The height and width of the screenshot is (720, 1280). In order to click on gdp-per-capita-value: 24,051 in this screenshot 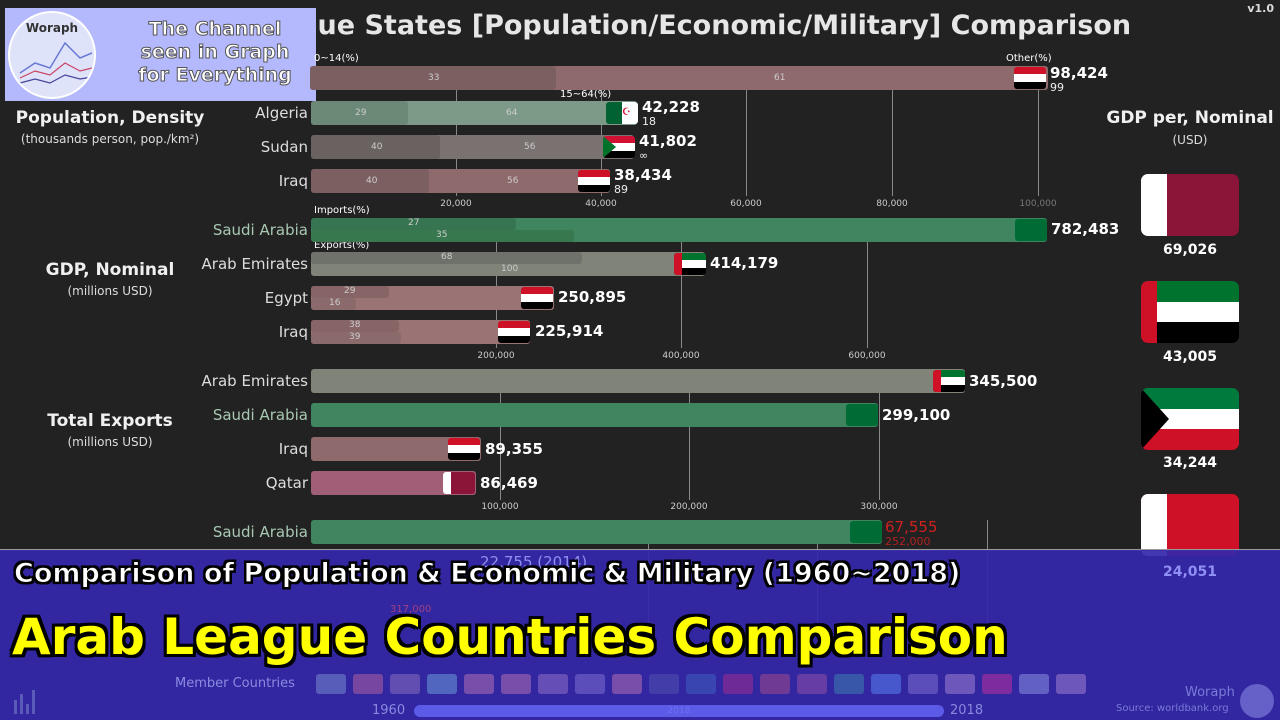, I will do `click(1190, 572)`.